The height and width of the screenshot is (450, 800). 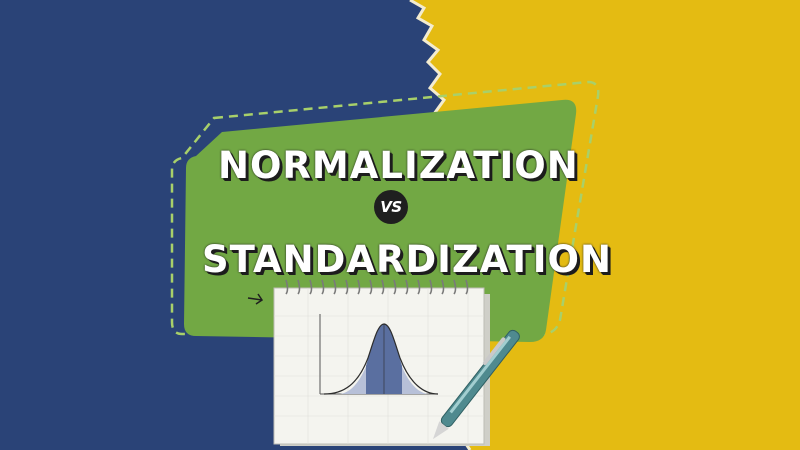 I want to click on title-line-2: STANDARDIZATION, so click(x=407, y=259).